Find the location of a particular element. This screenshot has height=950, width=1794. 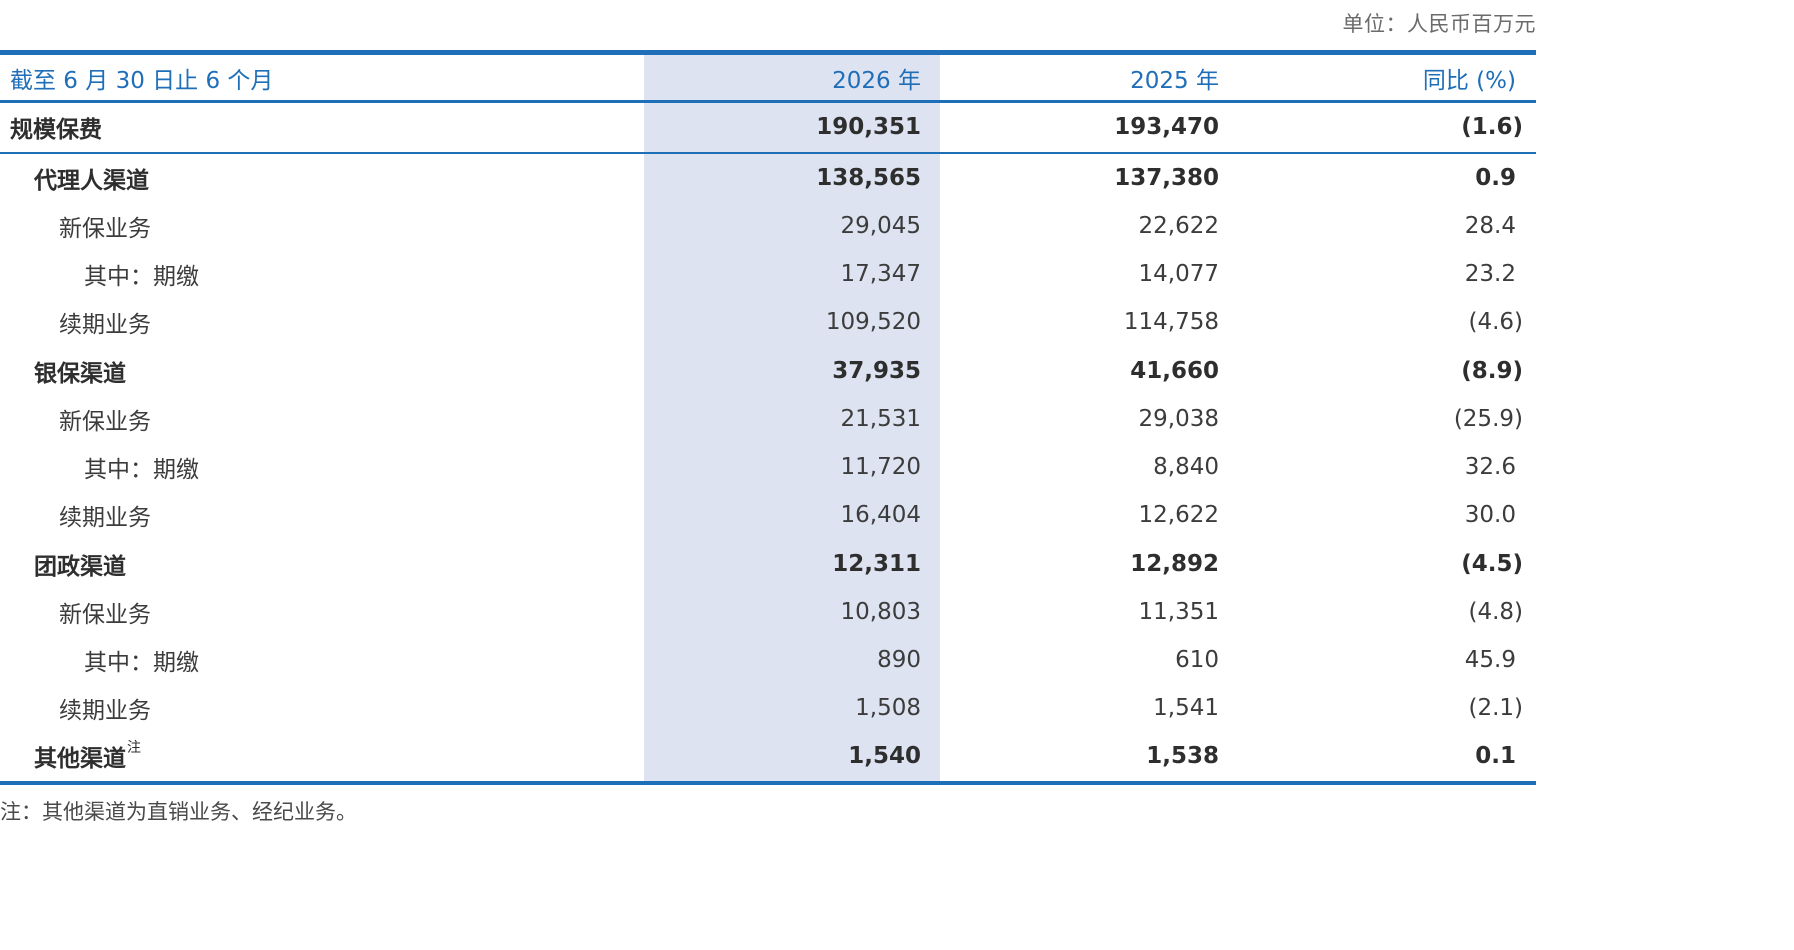

row-label: 团政渠道 is located at coordinates (80, 567).